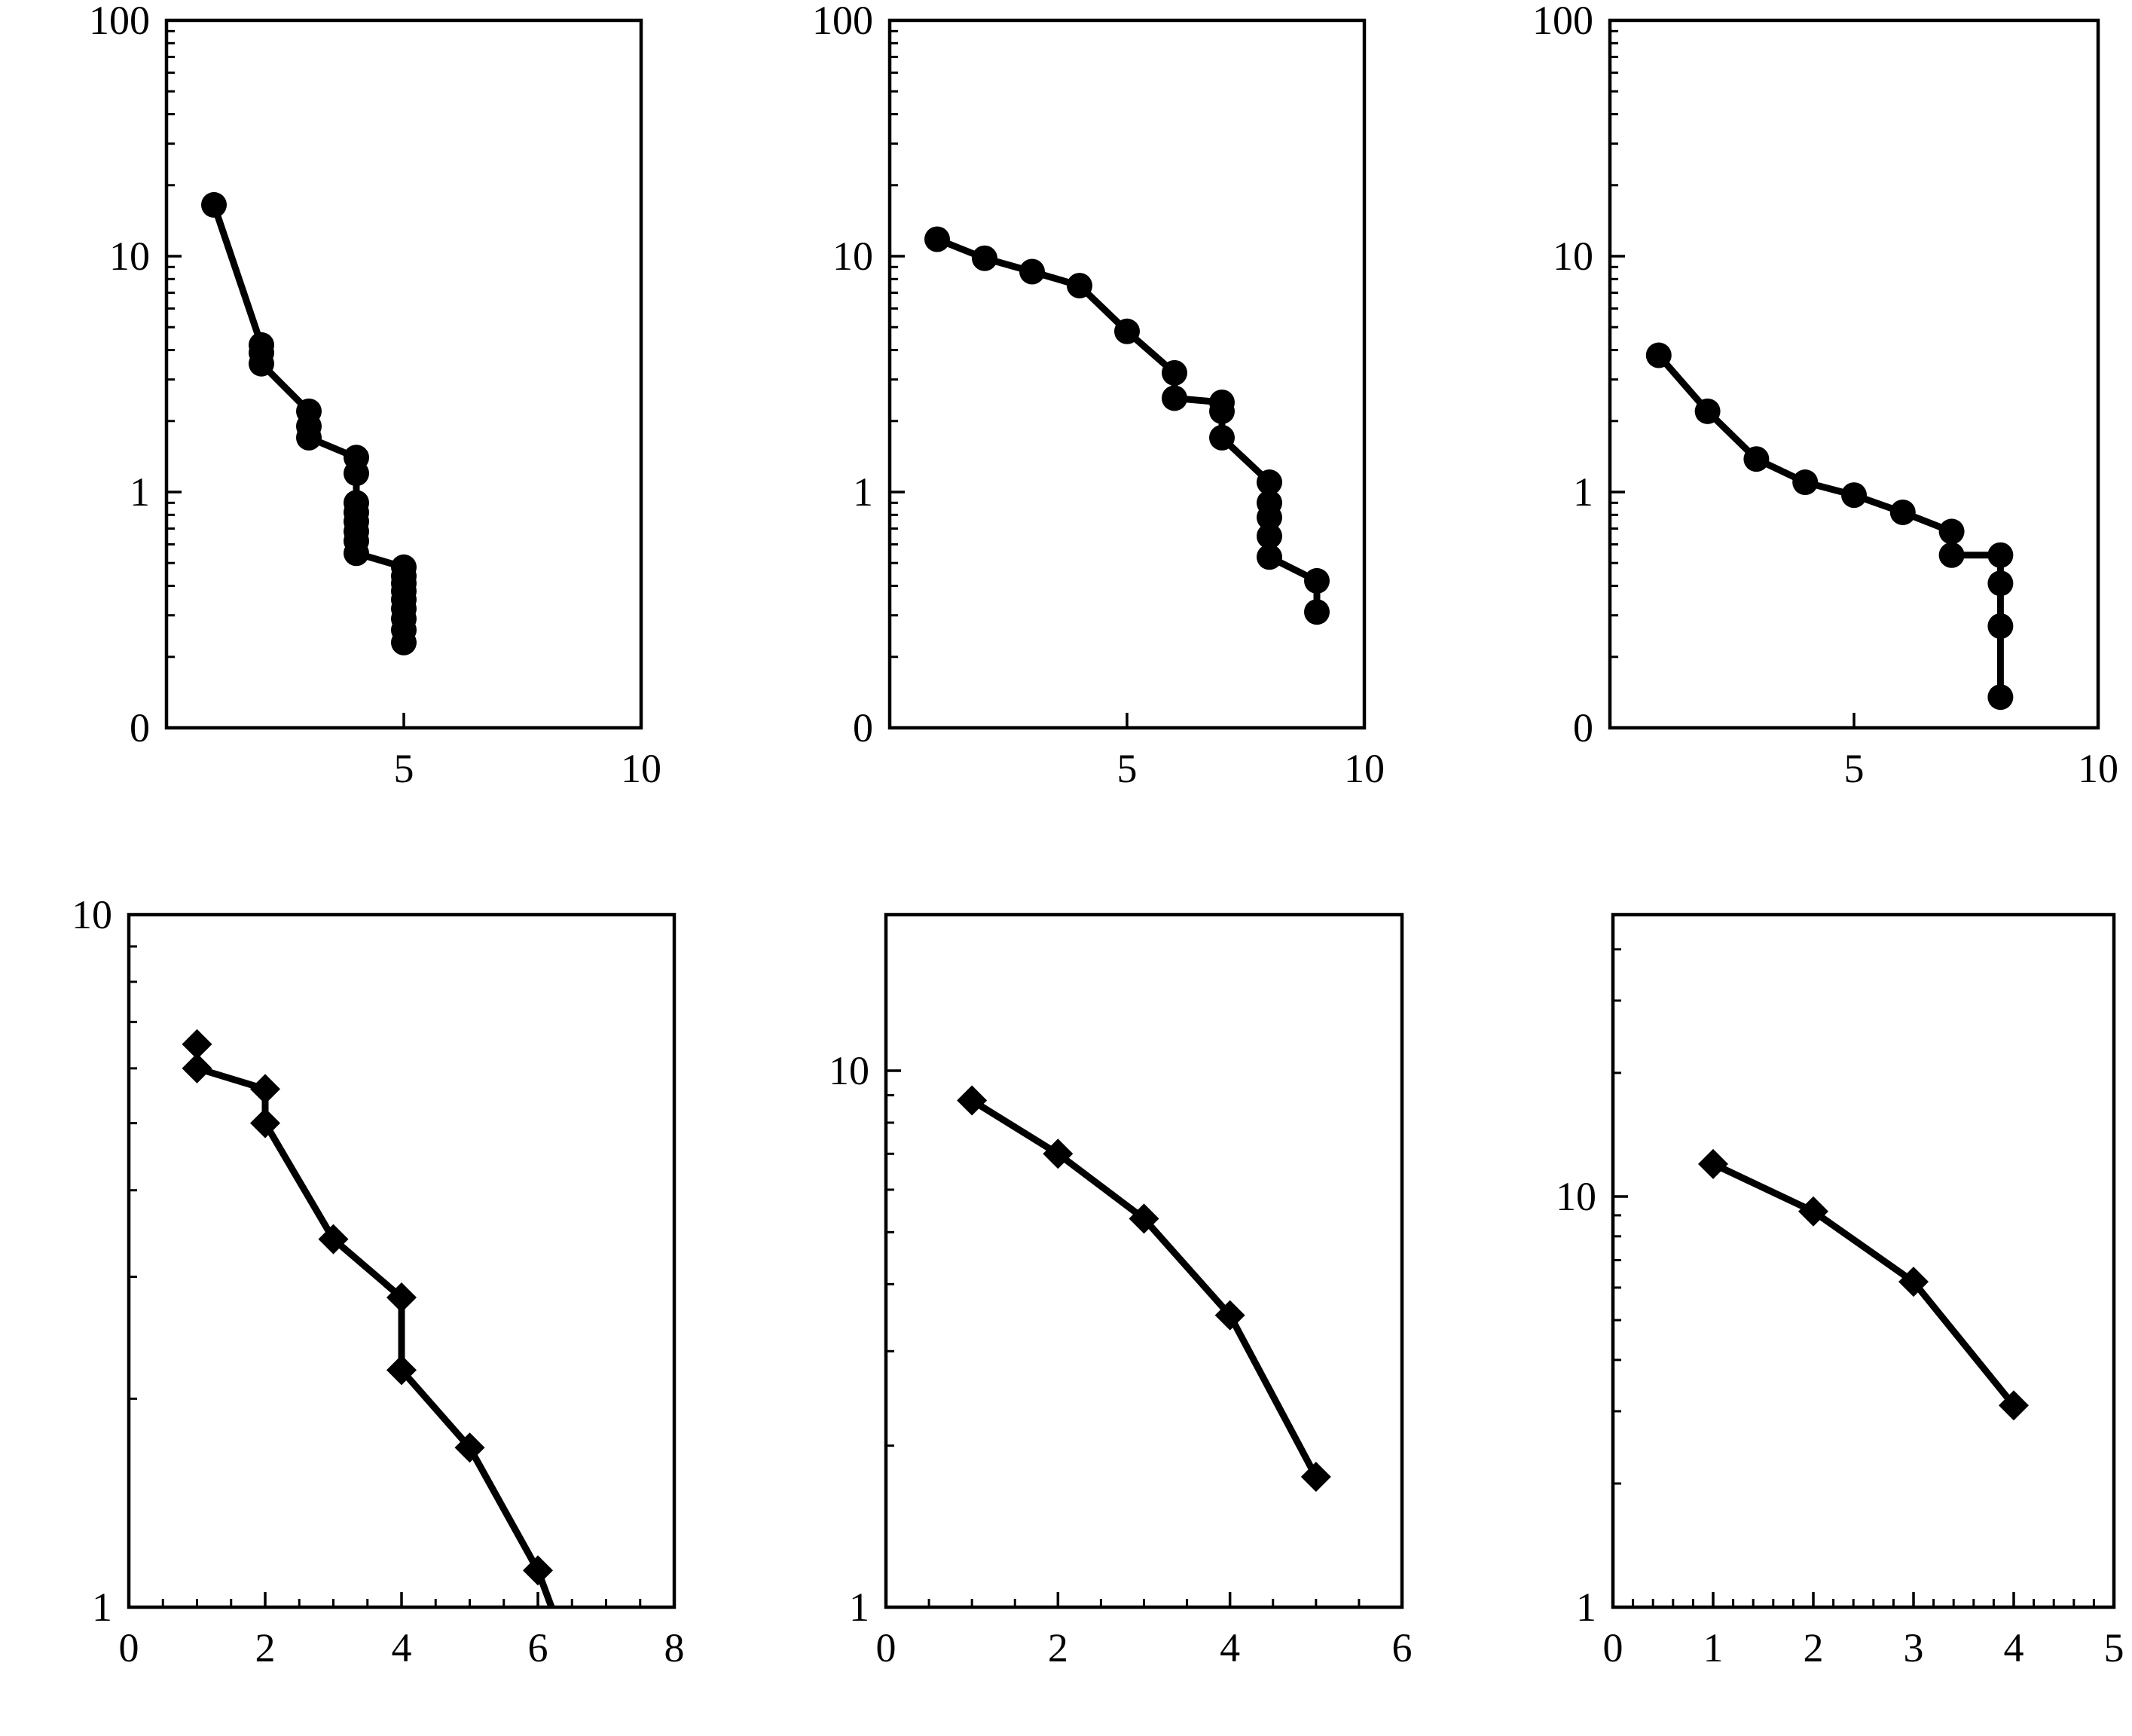 The height and width of the screenshot is (1736, 2132). What do you see at coordinates (375, 395) in the screenshot?
I see `chart-panel-1: 0 1 10 100 5 10` at bounding box center [375, 395].